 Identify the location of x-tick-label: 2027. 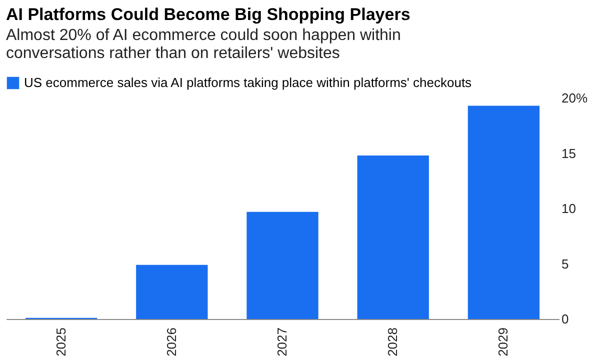
(282, 342).